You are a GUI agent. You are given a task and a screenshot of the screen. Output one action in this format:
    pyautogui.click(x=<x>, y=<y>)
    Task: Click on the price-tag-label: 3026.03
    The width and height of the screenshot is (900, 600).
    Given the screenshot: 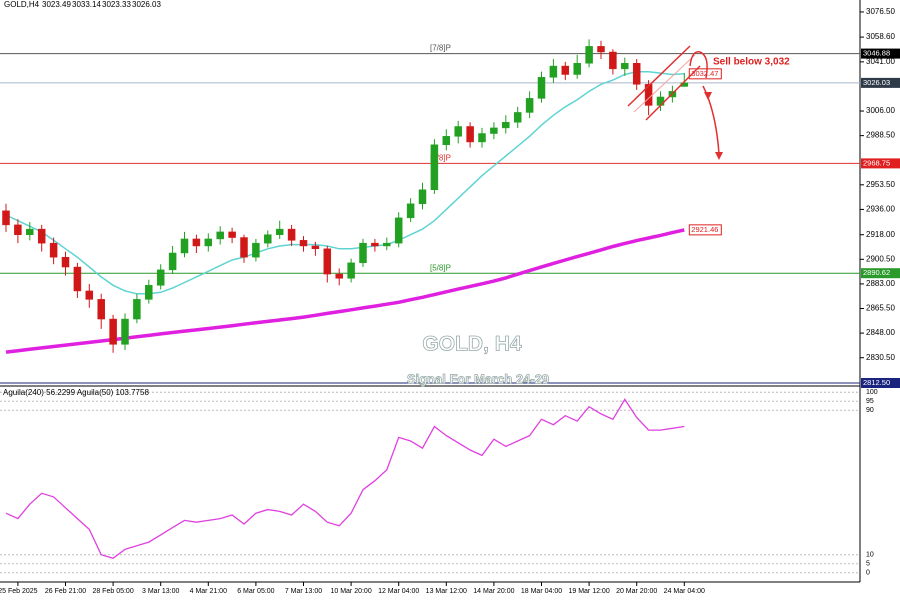 What is the action you would take?
    pyautogui.click(x=876, y=82)
    